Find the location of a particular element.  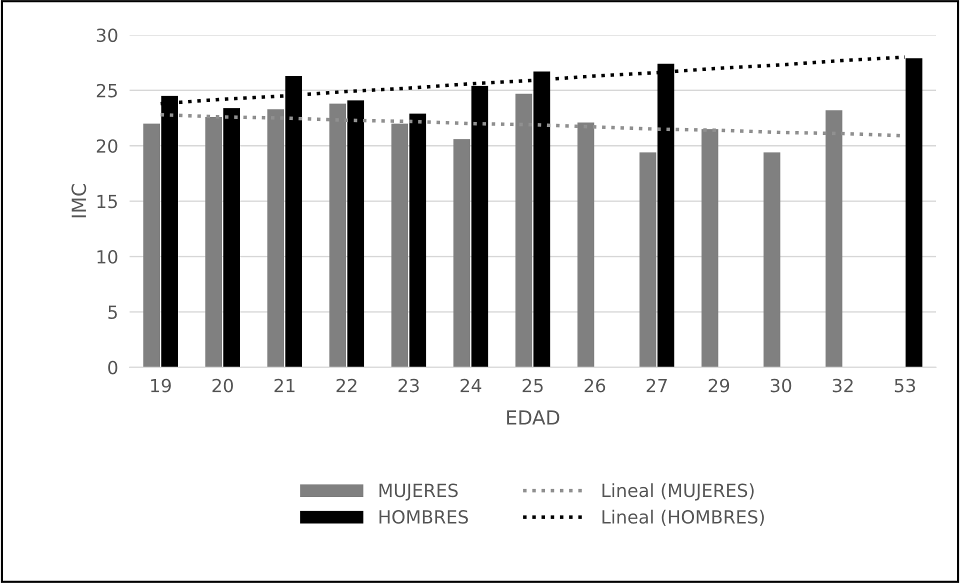

x-tick-label: 29 is located at coordinates (719, 385).